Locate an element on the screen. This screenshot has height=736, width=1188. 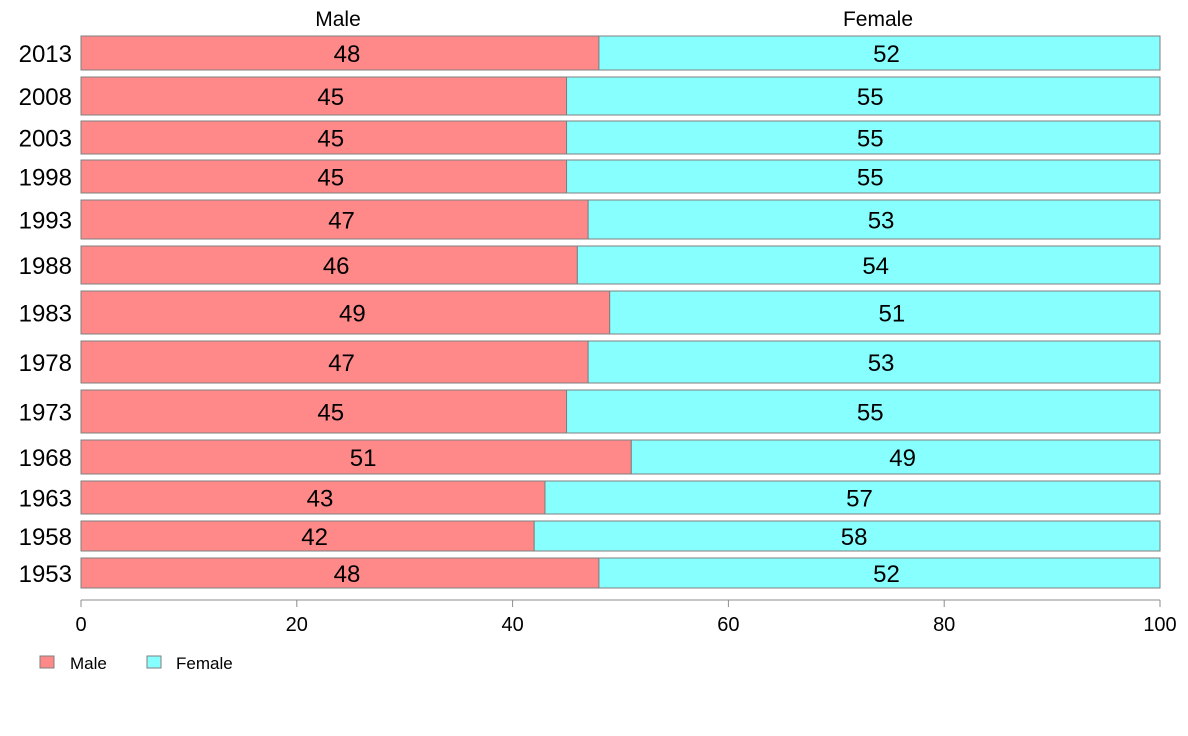
row-label-1998: 1998 is located at coordinates (45, 178).